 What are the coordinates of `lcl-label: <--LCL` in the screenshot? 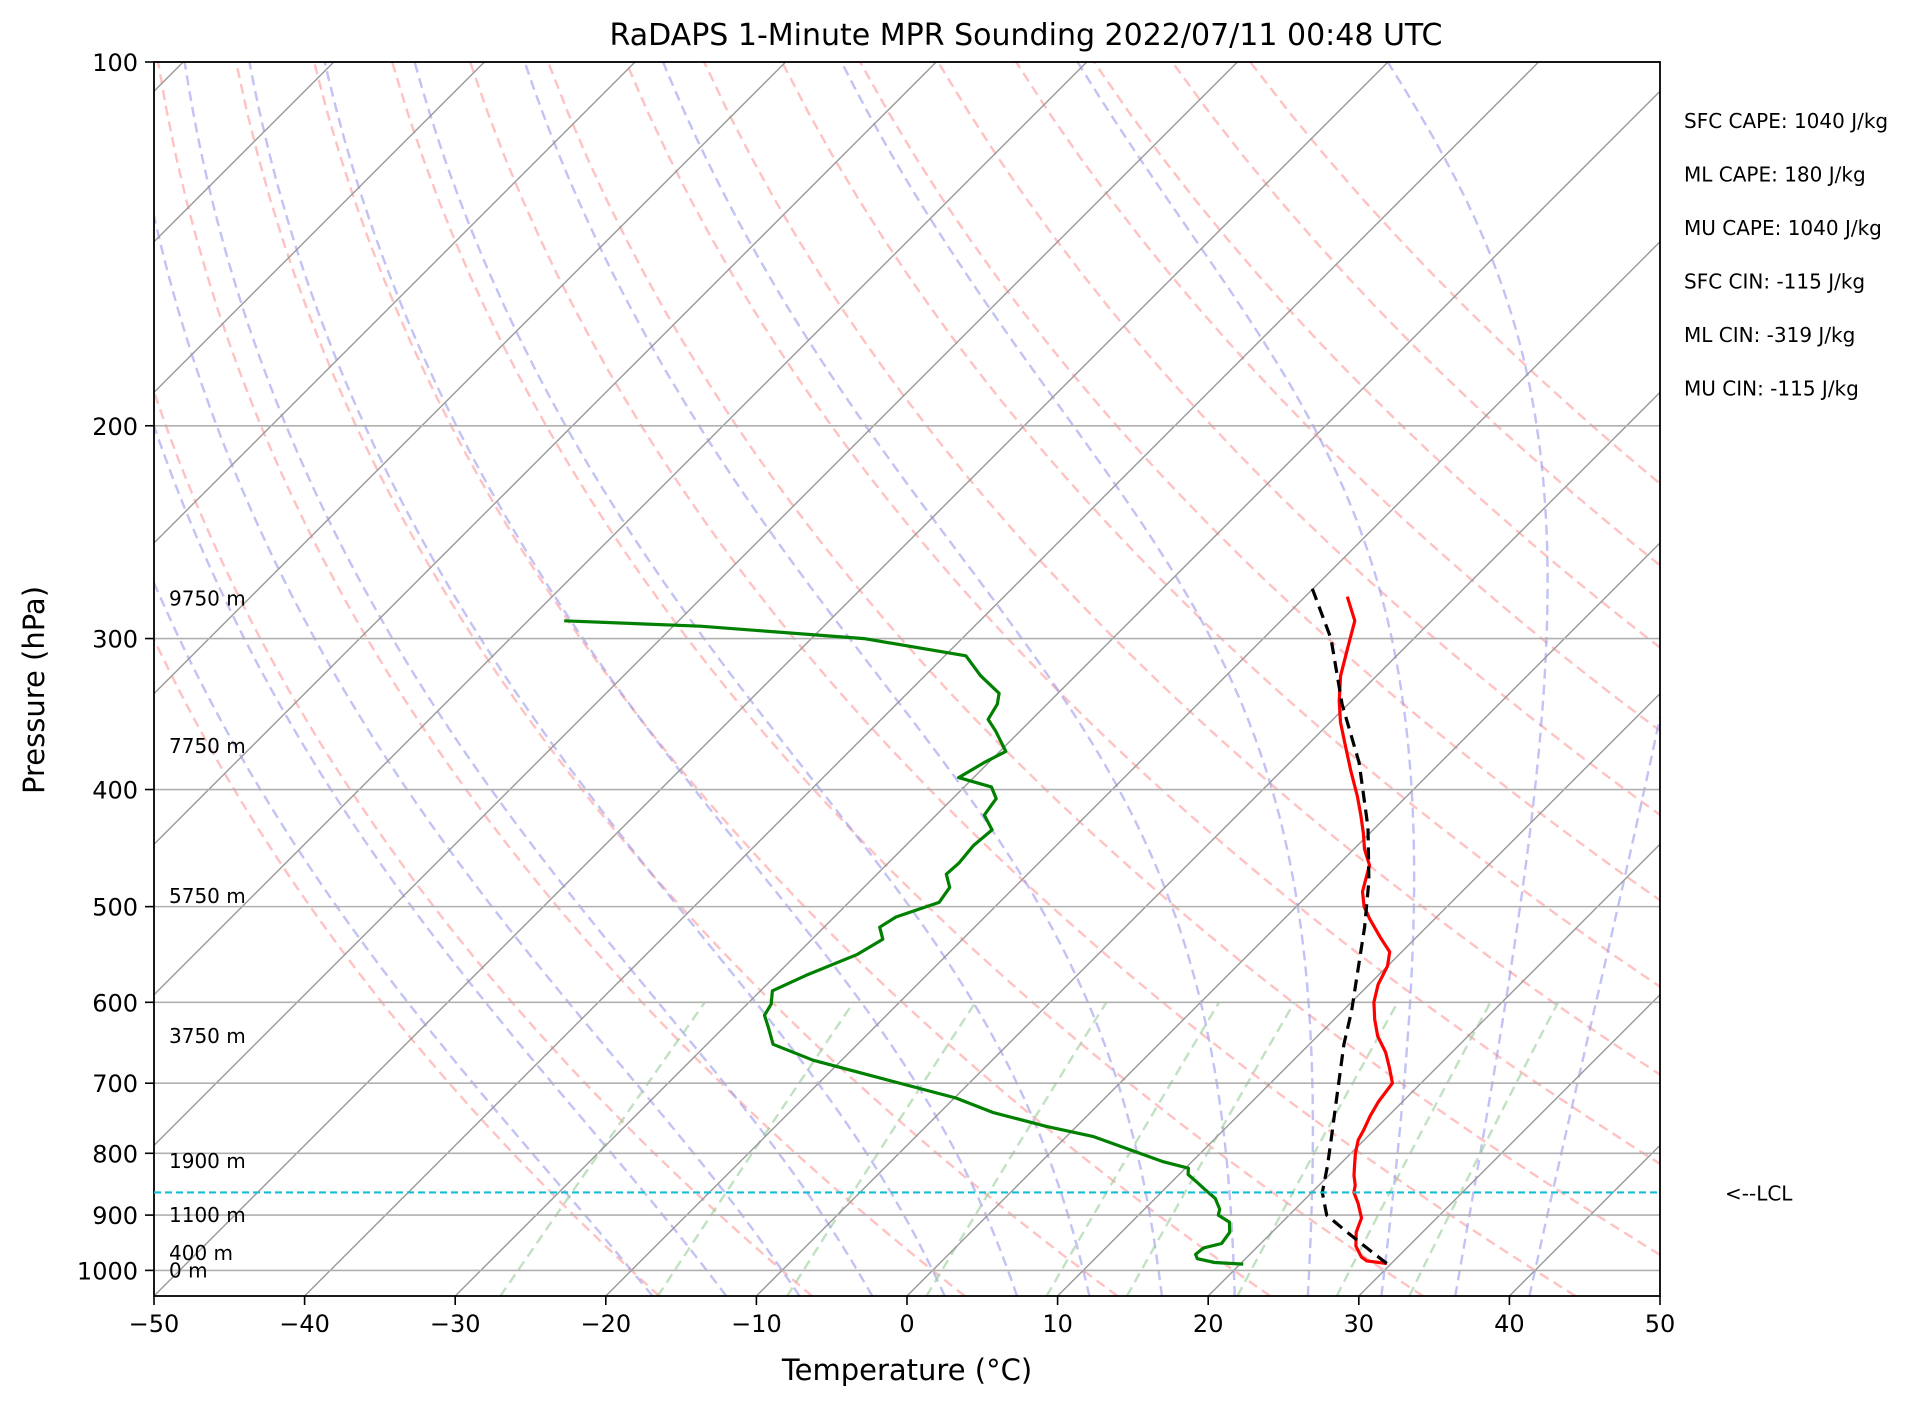 It's located at (1759, 1193).